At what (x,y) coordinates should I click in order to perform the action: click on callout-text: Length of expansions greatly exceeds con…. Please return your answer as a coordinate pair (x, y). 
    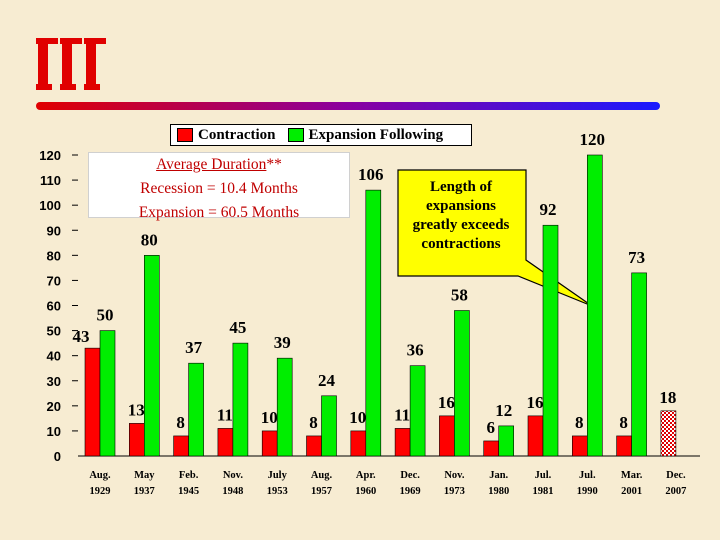
    Looking at the image, I should click on (461, 215).